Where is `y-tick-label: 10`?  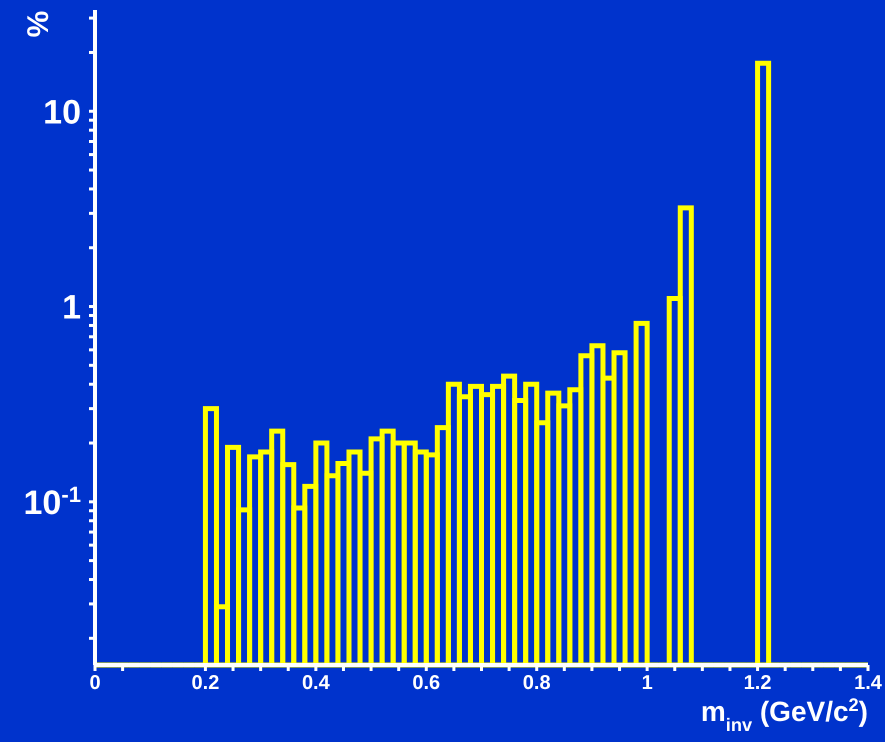 y-tick-label: 10 is located at coordinates (62, 112).